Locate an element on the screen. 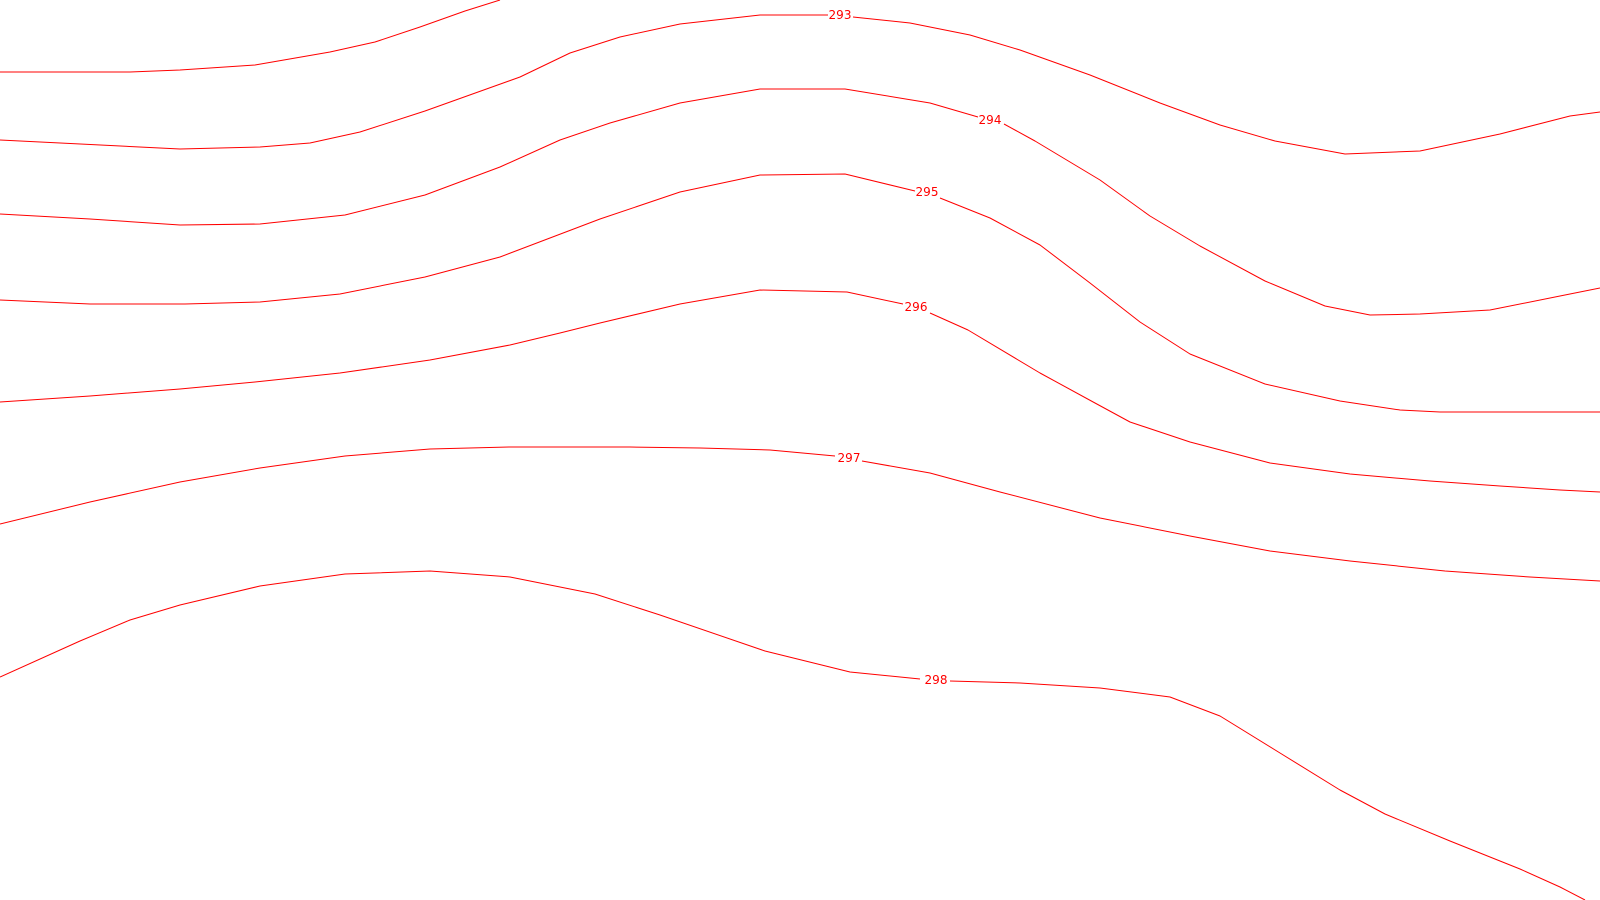  contour-label-293: 293 is located at coordinates (840, 15).